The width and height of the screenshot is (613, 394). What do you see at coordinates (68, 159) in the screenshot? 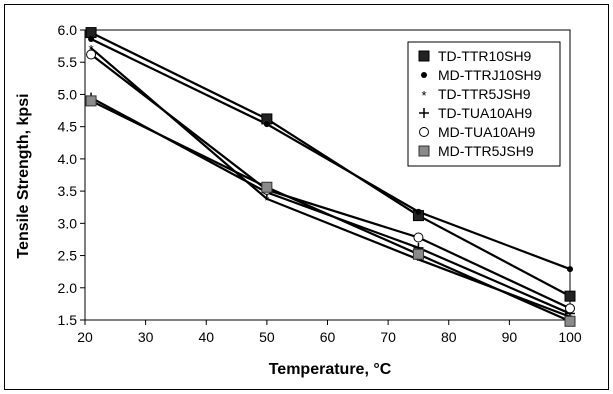
I see `y-tick-label: 4.0` at bounding box center [68, 159].